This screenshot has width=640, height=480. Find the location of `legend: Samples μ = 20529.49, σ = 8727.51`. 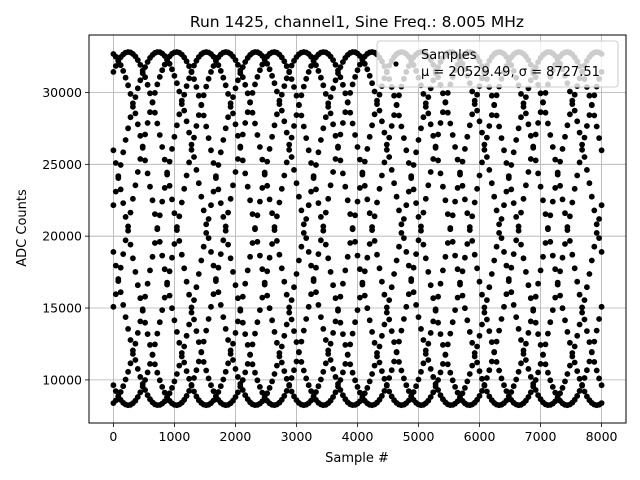

legend: Samples μ = 20529.49, σ = 8727.51 is located at coordinates (497, 64).